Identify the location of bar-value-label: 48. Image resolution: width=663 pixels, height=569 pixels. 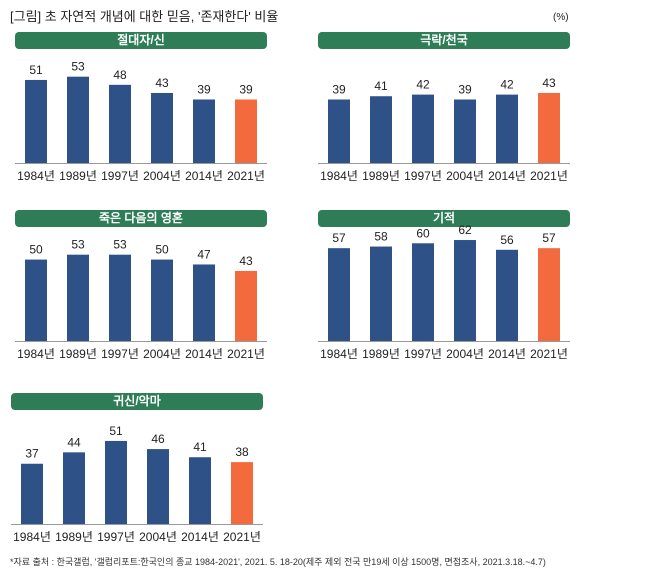
(120, 75).